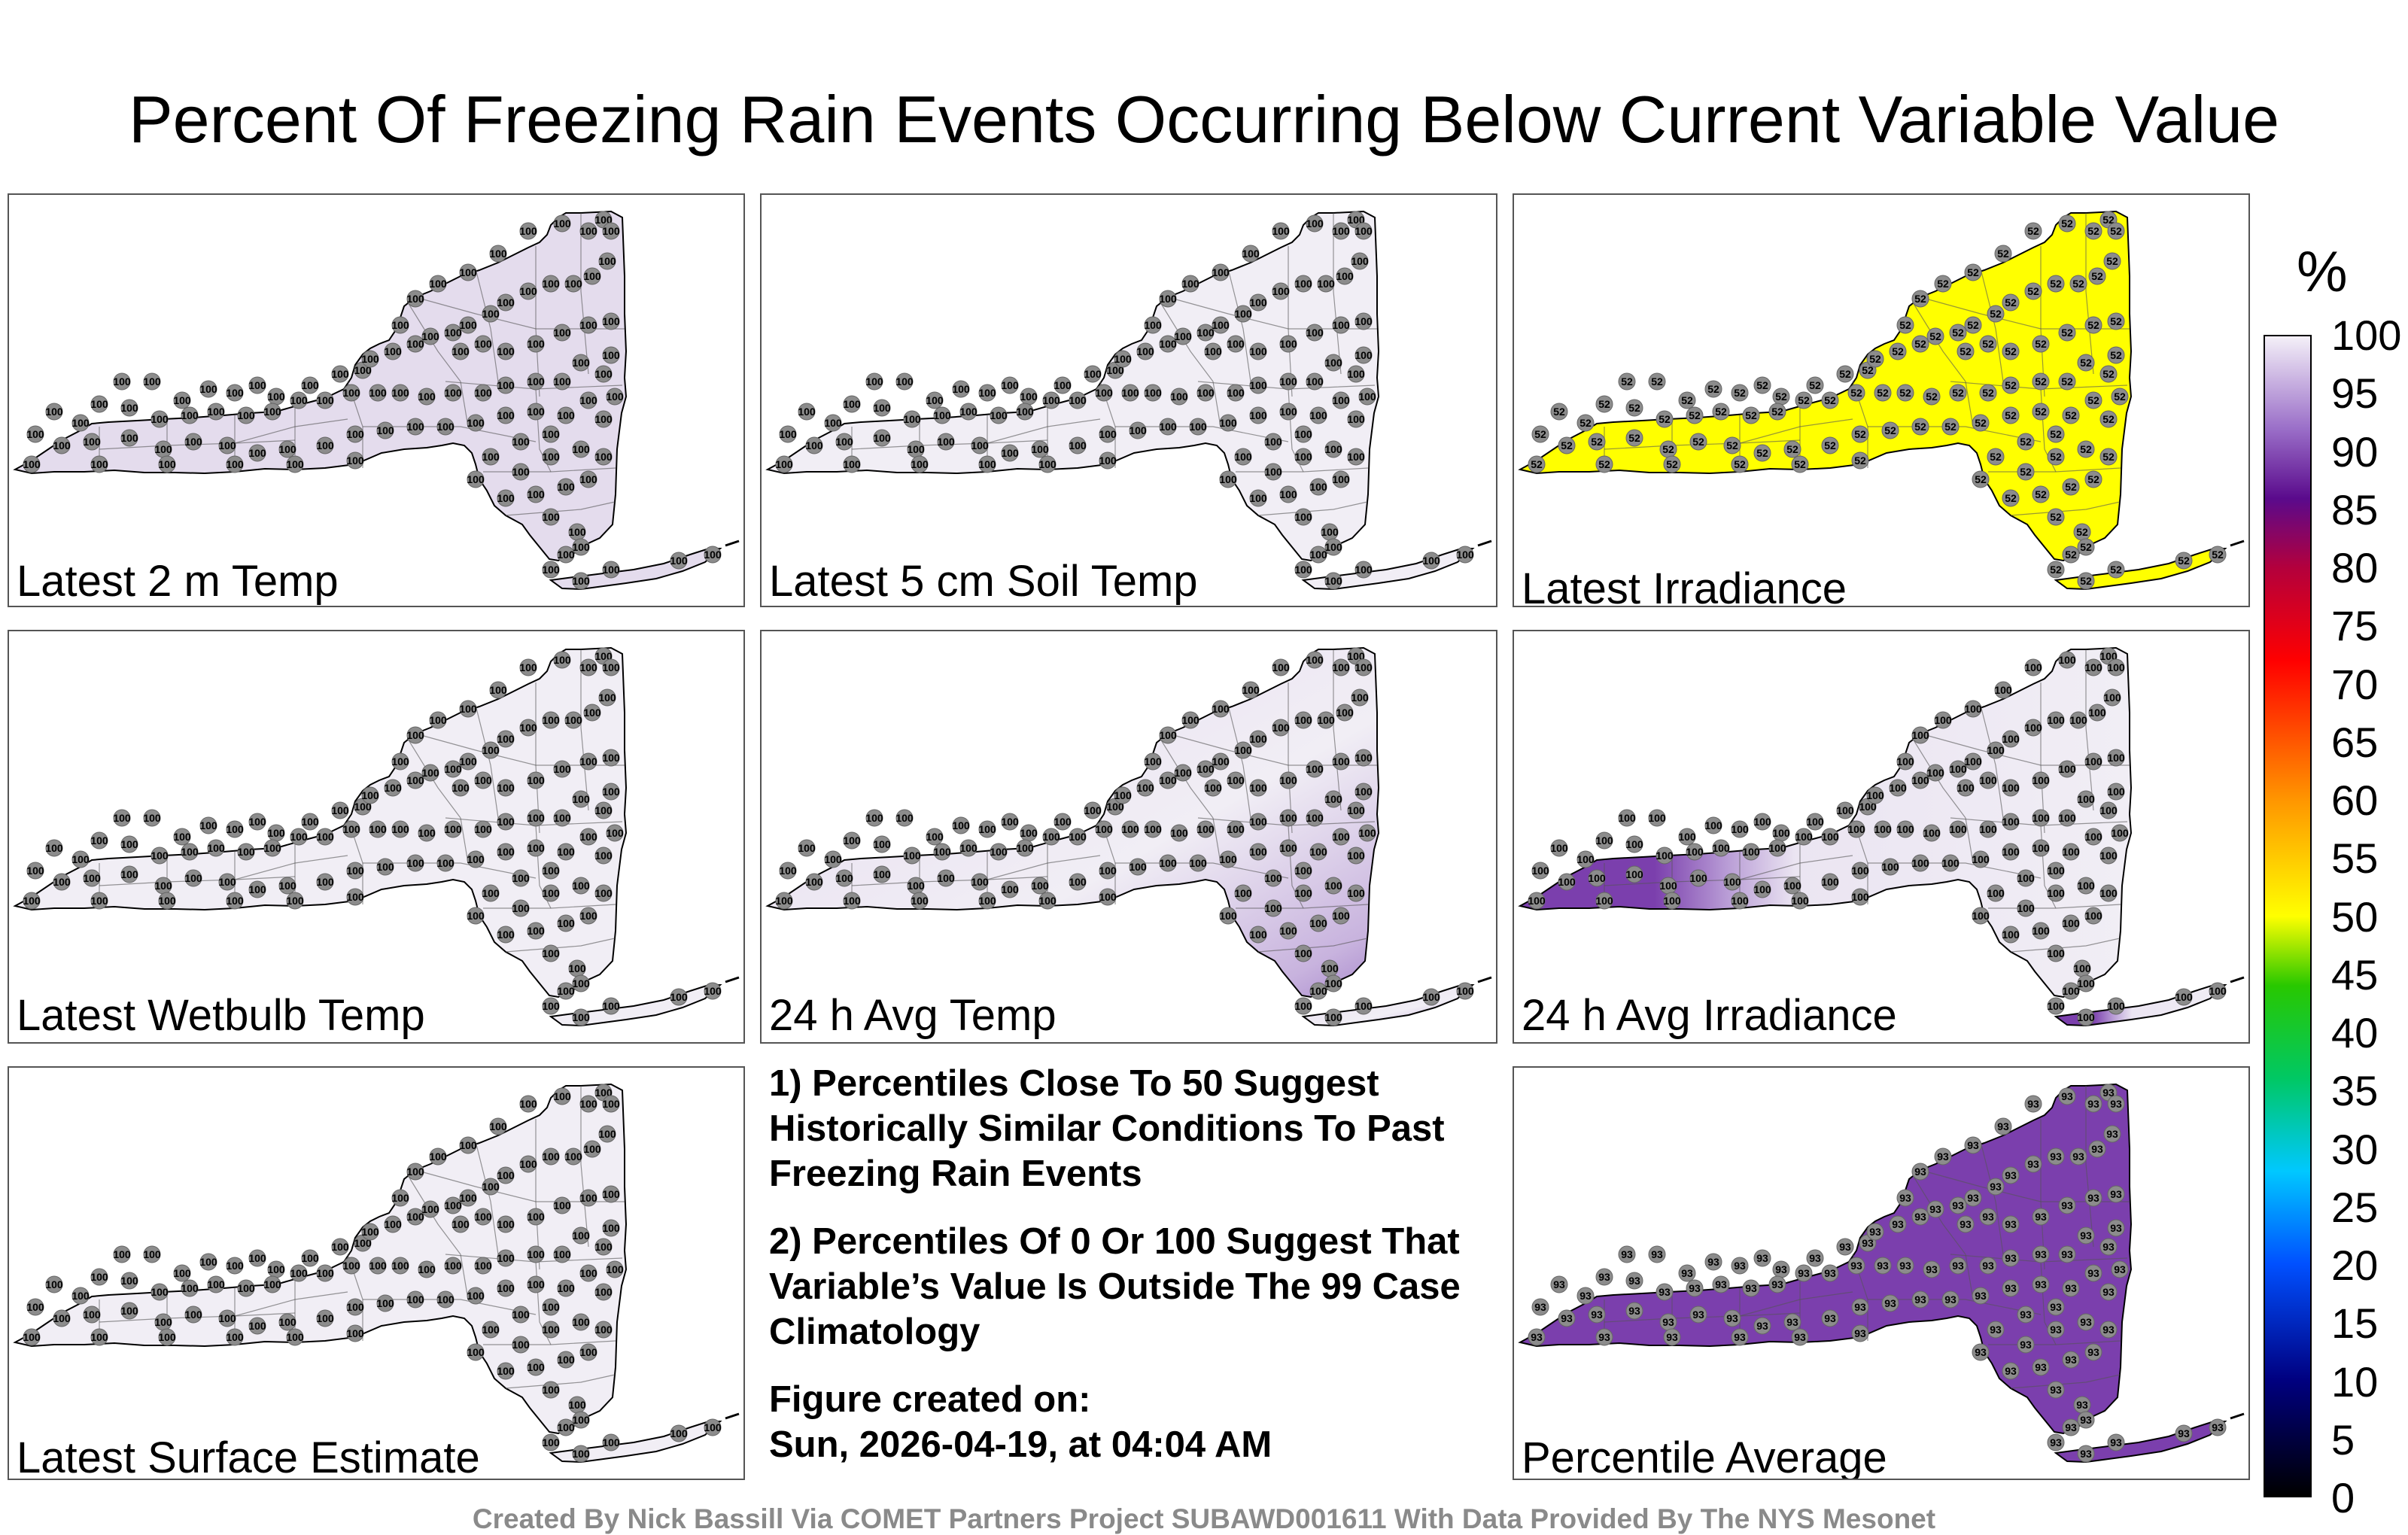  I want to click on colorbar-tick: 100, so click(2366, 335).